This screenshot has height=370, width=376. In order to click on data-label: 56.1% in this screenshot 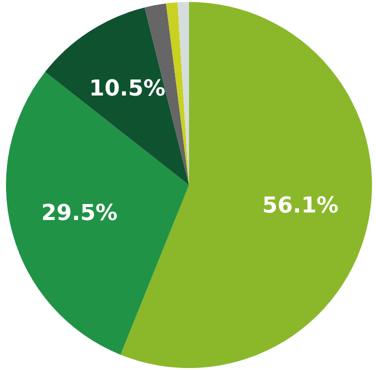, I will do `click(300, 205)`.